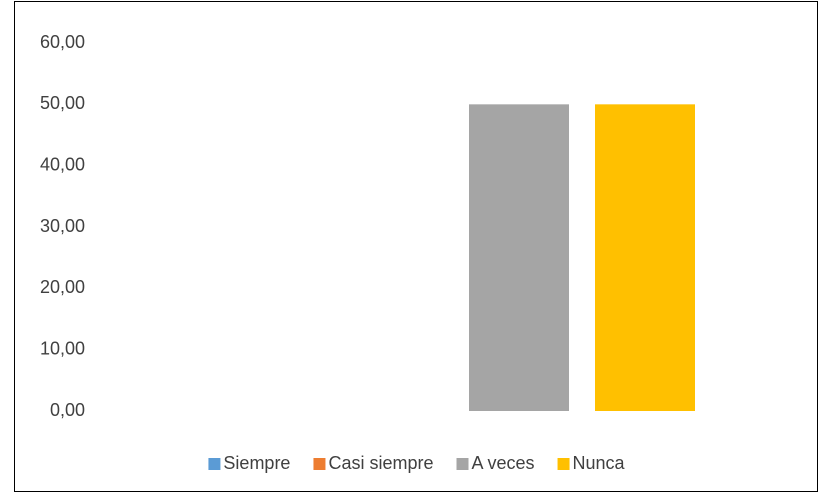  Describe the element at coordinates (599, 463) in the screenshot. I see `legend-label: Nunca` at that location.